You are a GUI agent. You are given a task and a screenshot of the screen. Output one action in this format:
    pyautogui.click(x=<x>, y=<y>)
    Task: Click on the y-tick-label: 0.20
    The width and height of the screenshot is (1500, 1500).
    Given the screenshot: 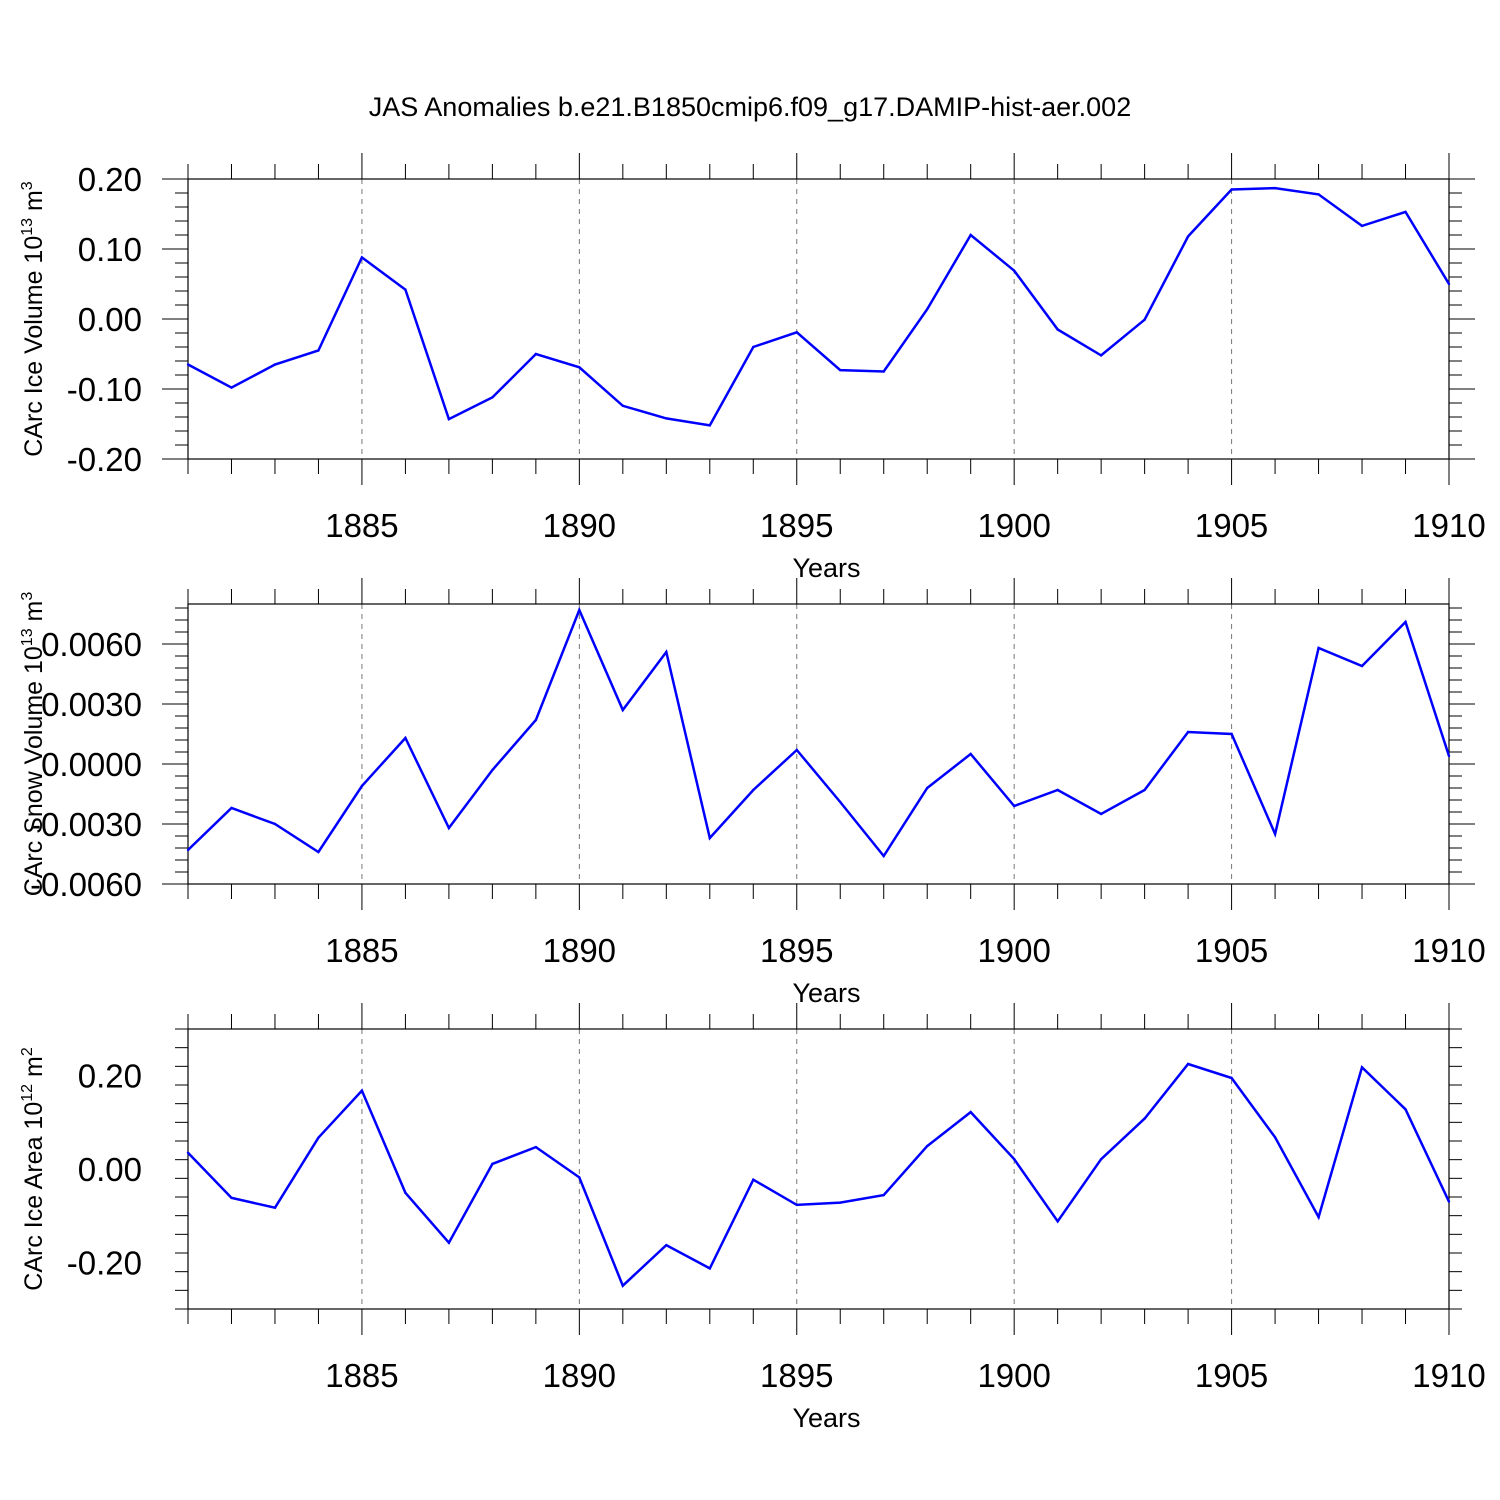 What is the action you would take?
    pyautogui.click(x=110, y=179)
    